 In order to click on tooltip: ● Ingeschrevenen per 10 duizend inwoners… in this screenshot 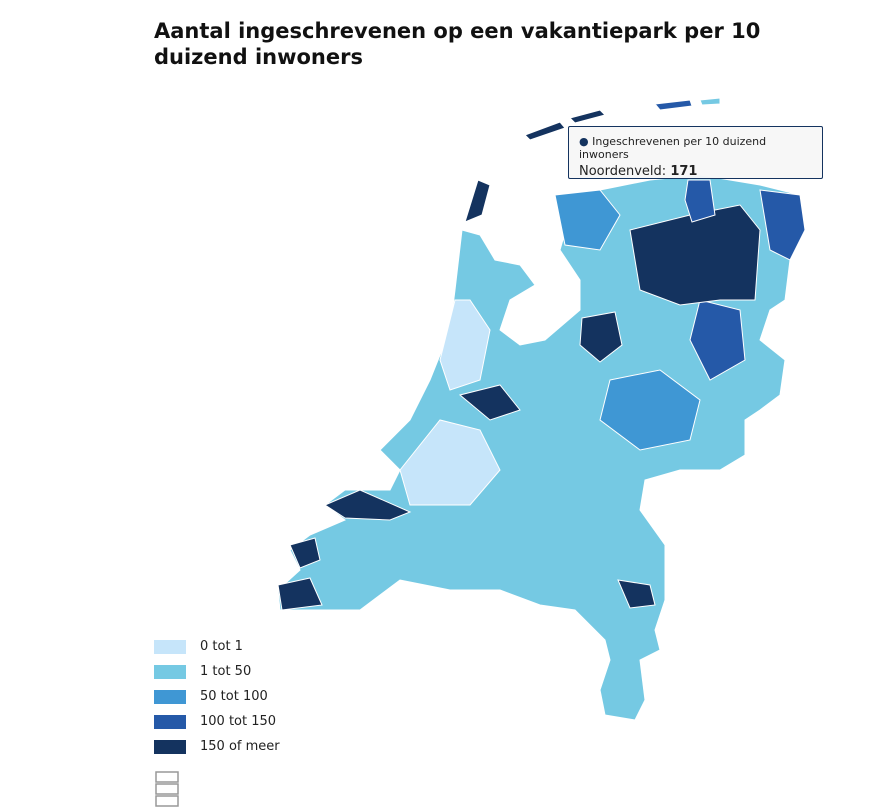, I will do `click(695, 152)`.